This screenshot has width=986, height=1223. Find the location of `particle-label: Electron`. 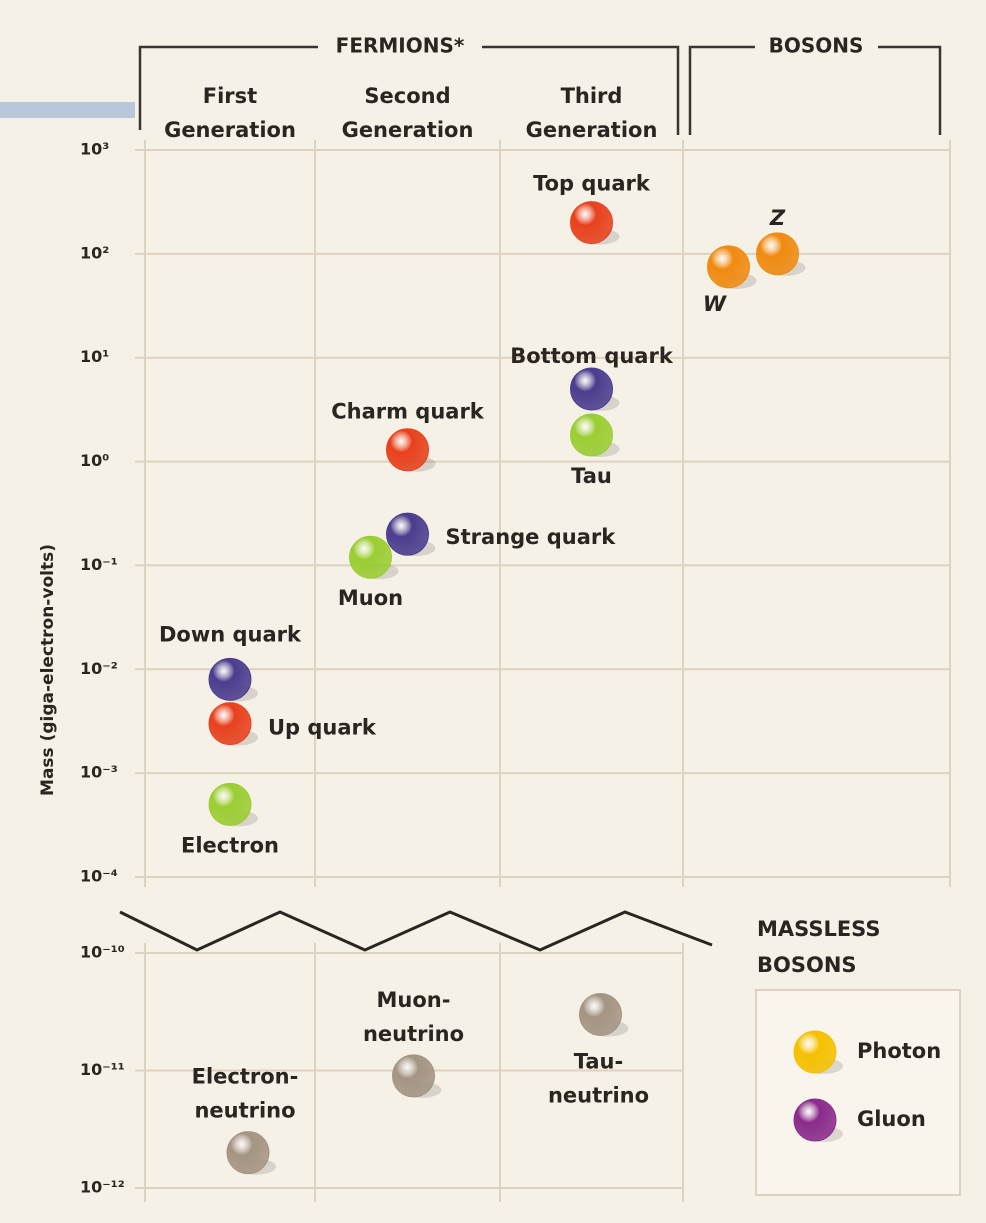

particle-label: Electron is located at coordinates (230, 845).